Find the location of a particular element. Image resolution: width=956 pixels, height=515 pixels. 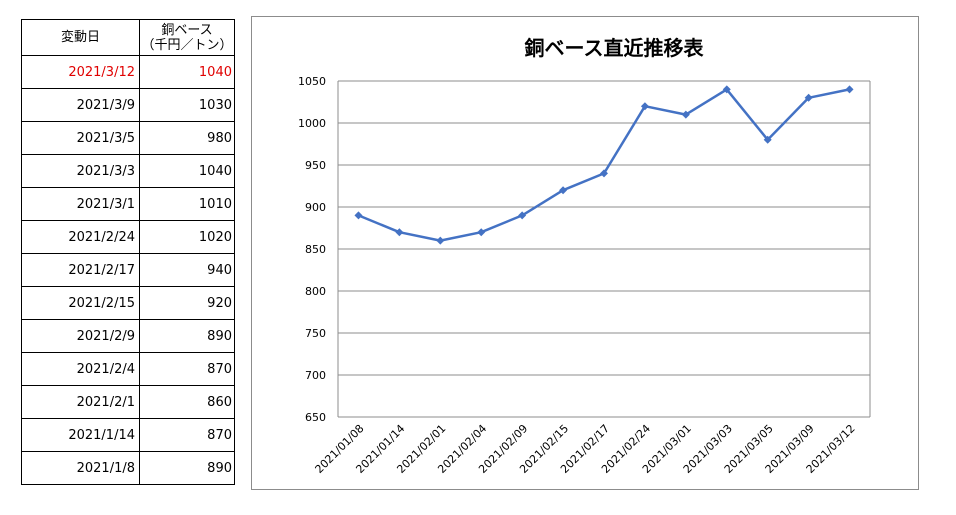

table-row: 2021/3/3 1040 is located at coordinates (128, 171).